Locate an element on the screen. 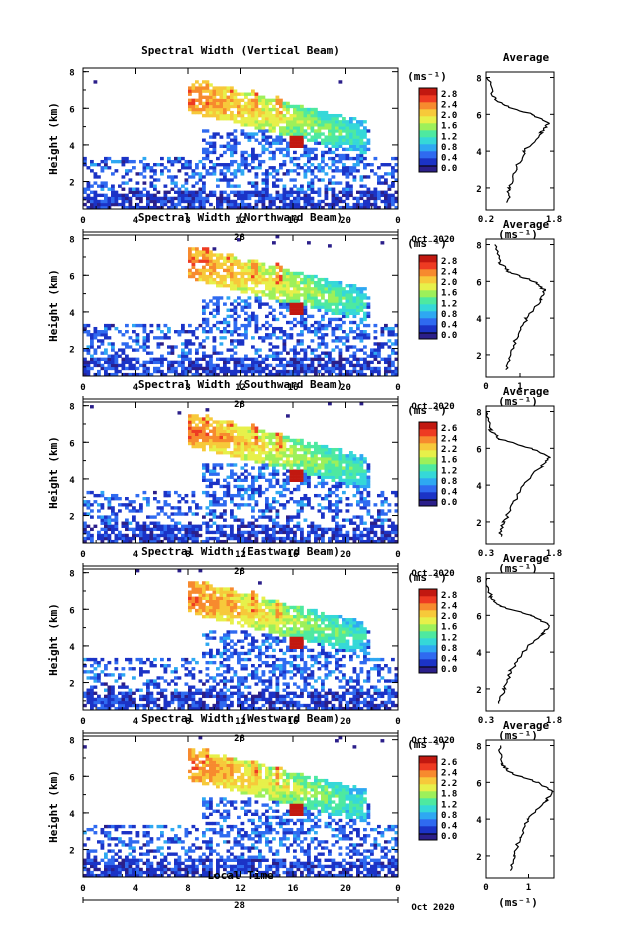 The image size is (618, 929). colorbar-tick-label: 0.8 is located at coordinates (449, 482).